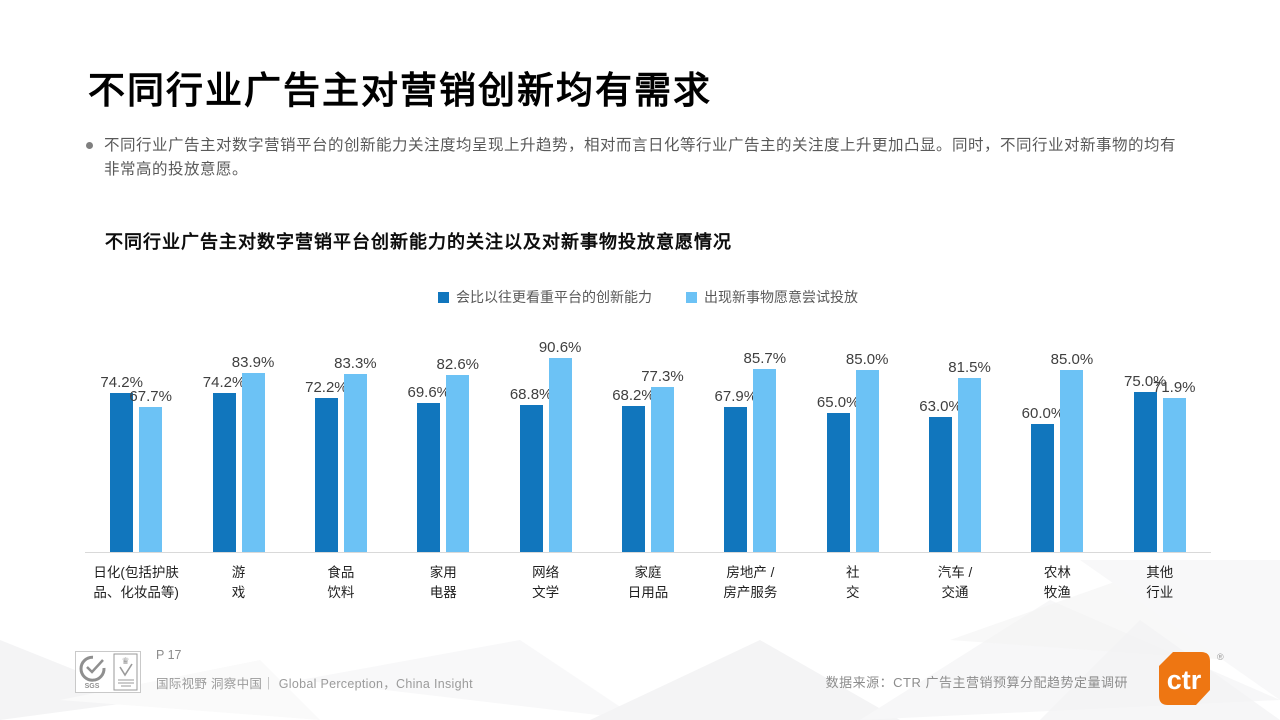  I want to click on bar-innovation-focus: 69.6%, so click(428, 468).